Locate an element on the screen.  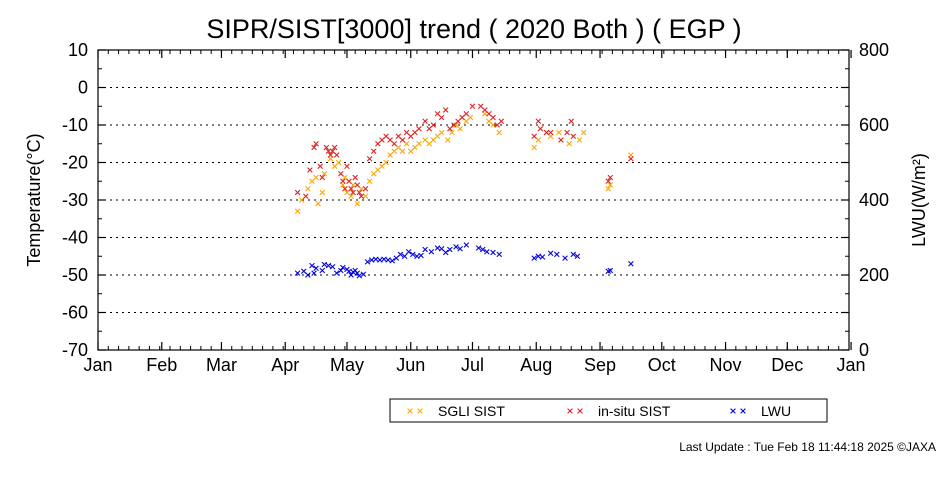
y2-tick-label: 600 is located at coordinates (874, 125).